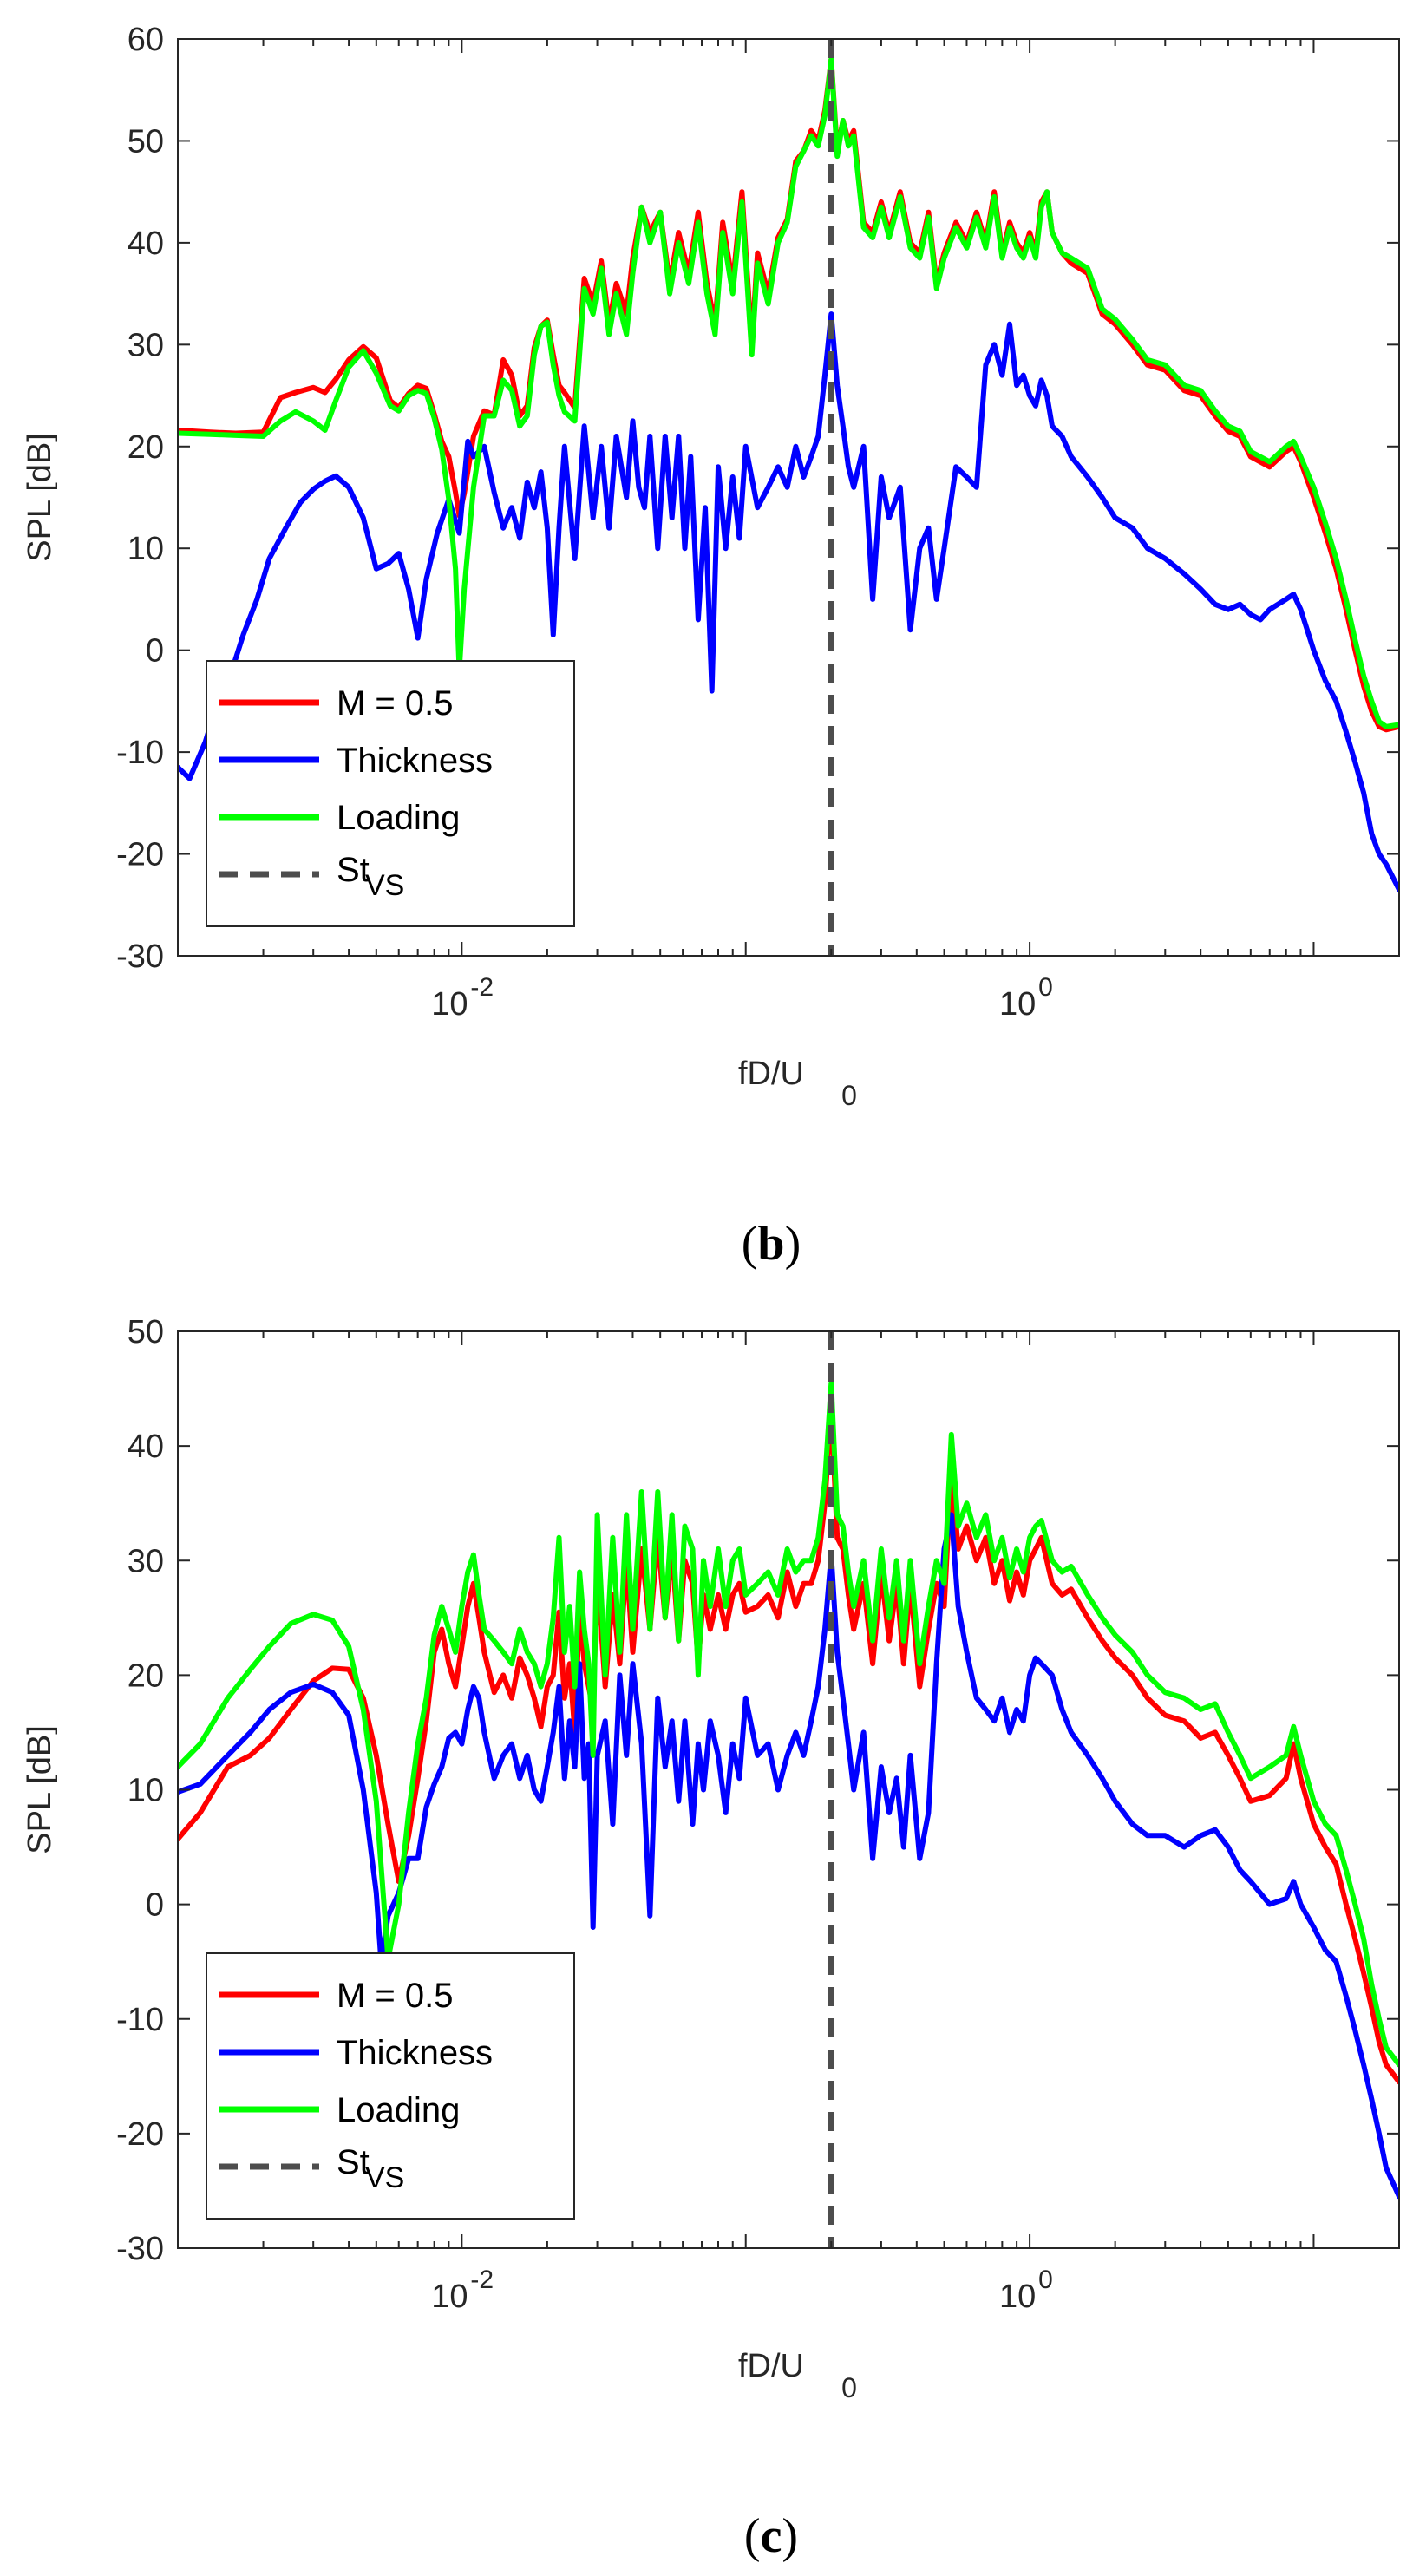 This screenshot has width=1413, height=2576. I want to click on y-tick-label: 60, so click(146, 40).